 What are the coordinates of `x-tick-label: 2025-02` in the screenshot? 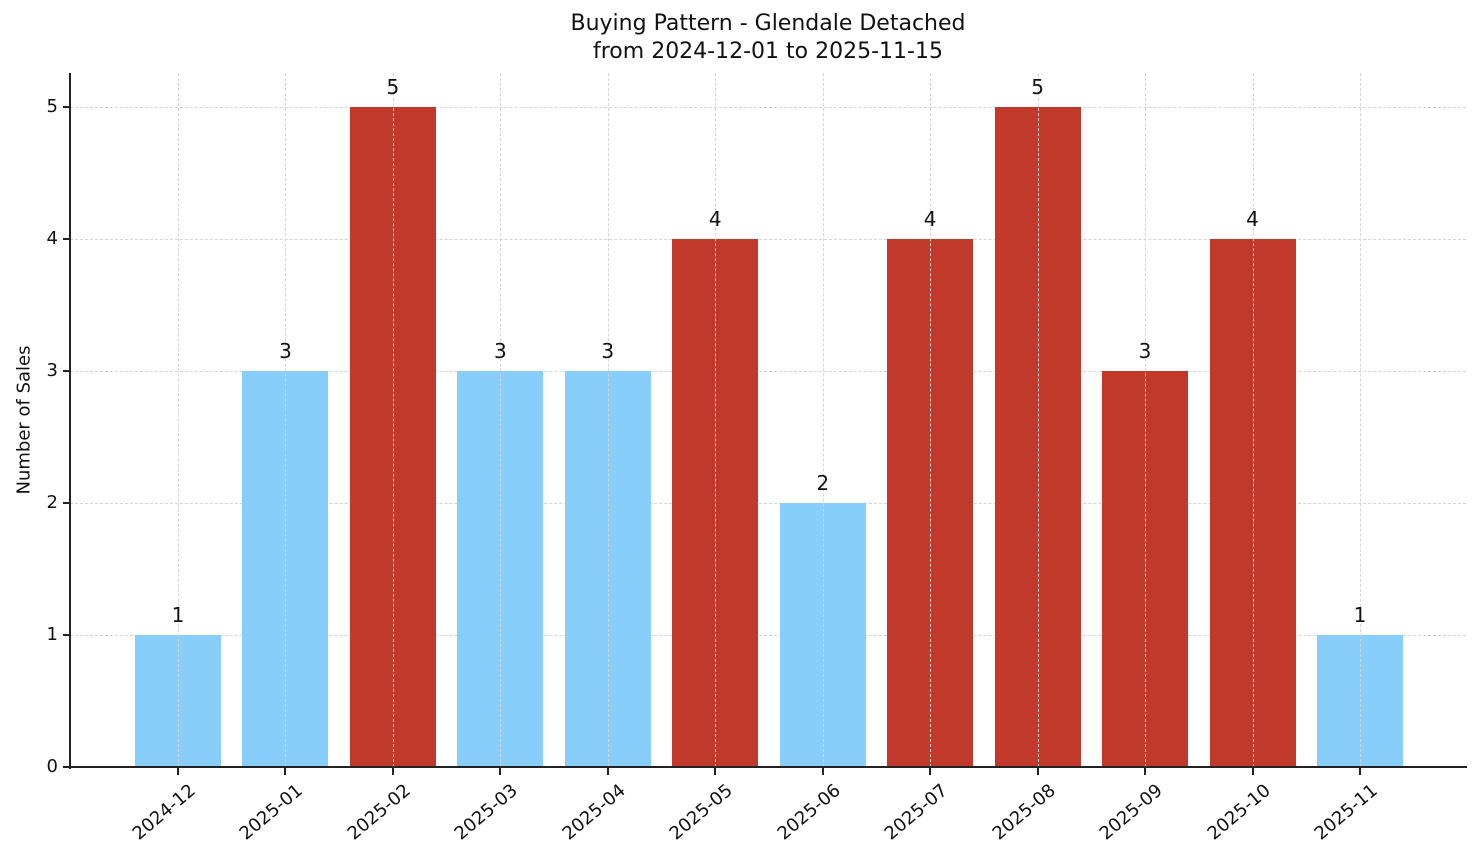 It's located at (379, 812).